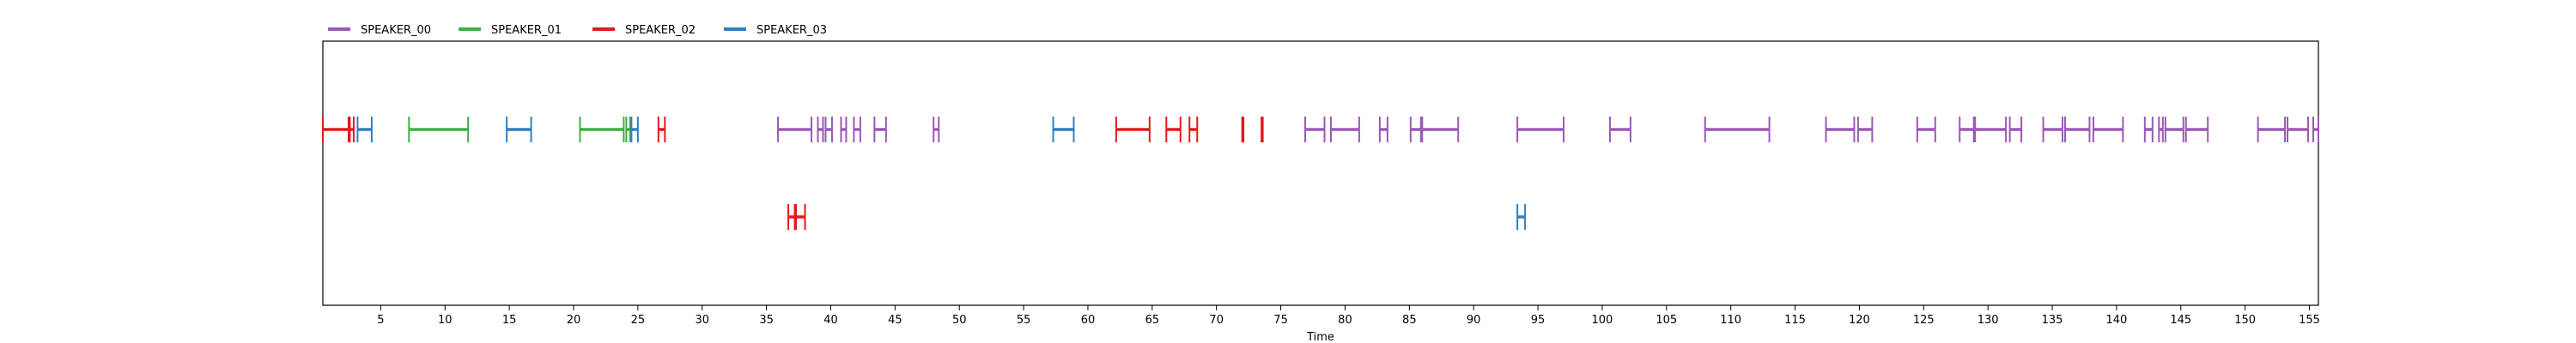  Describe the element at coordinates (1730, 321) in the screenshot. I see `x-tick-label: 110` at that location.